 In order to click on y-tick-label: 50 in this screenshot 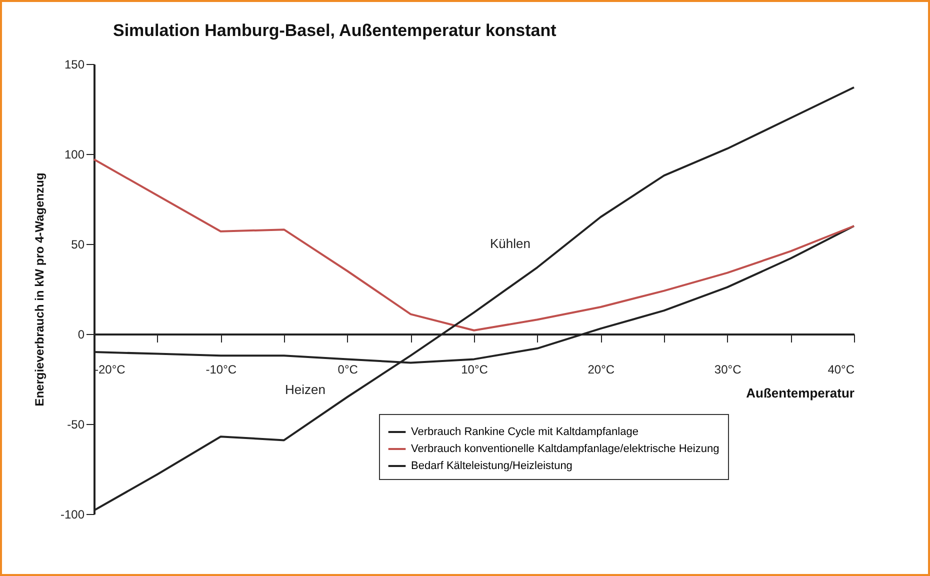, I will do `click(78, 245)`.